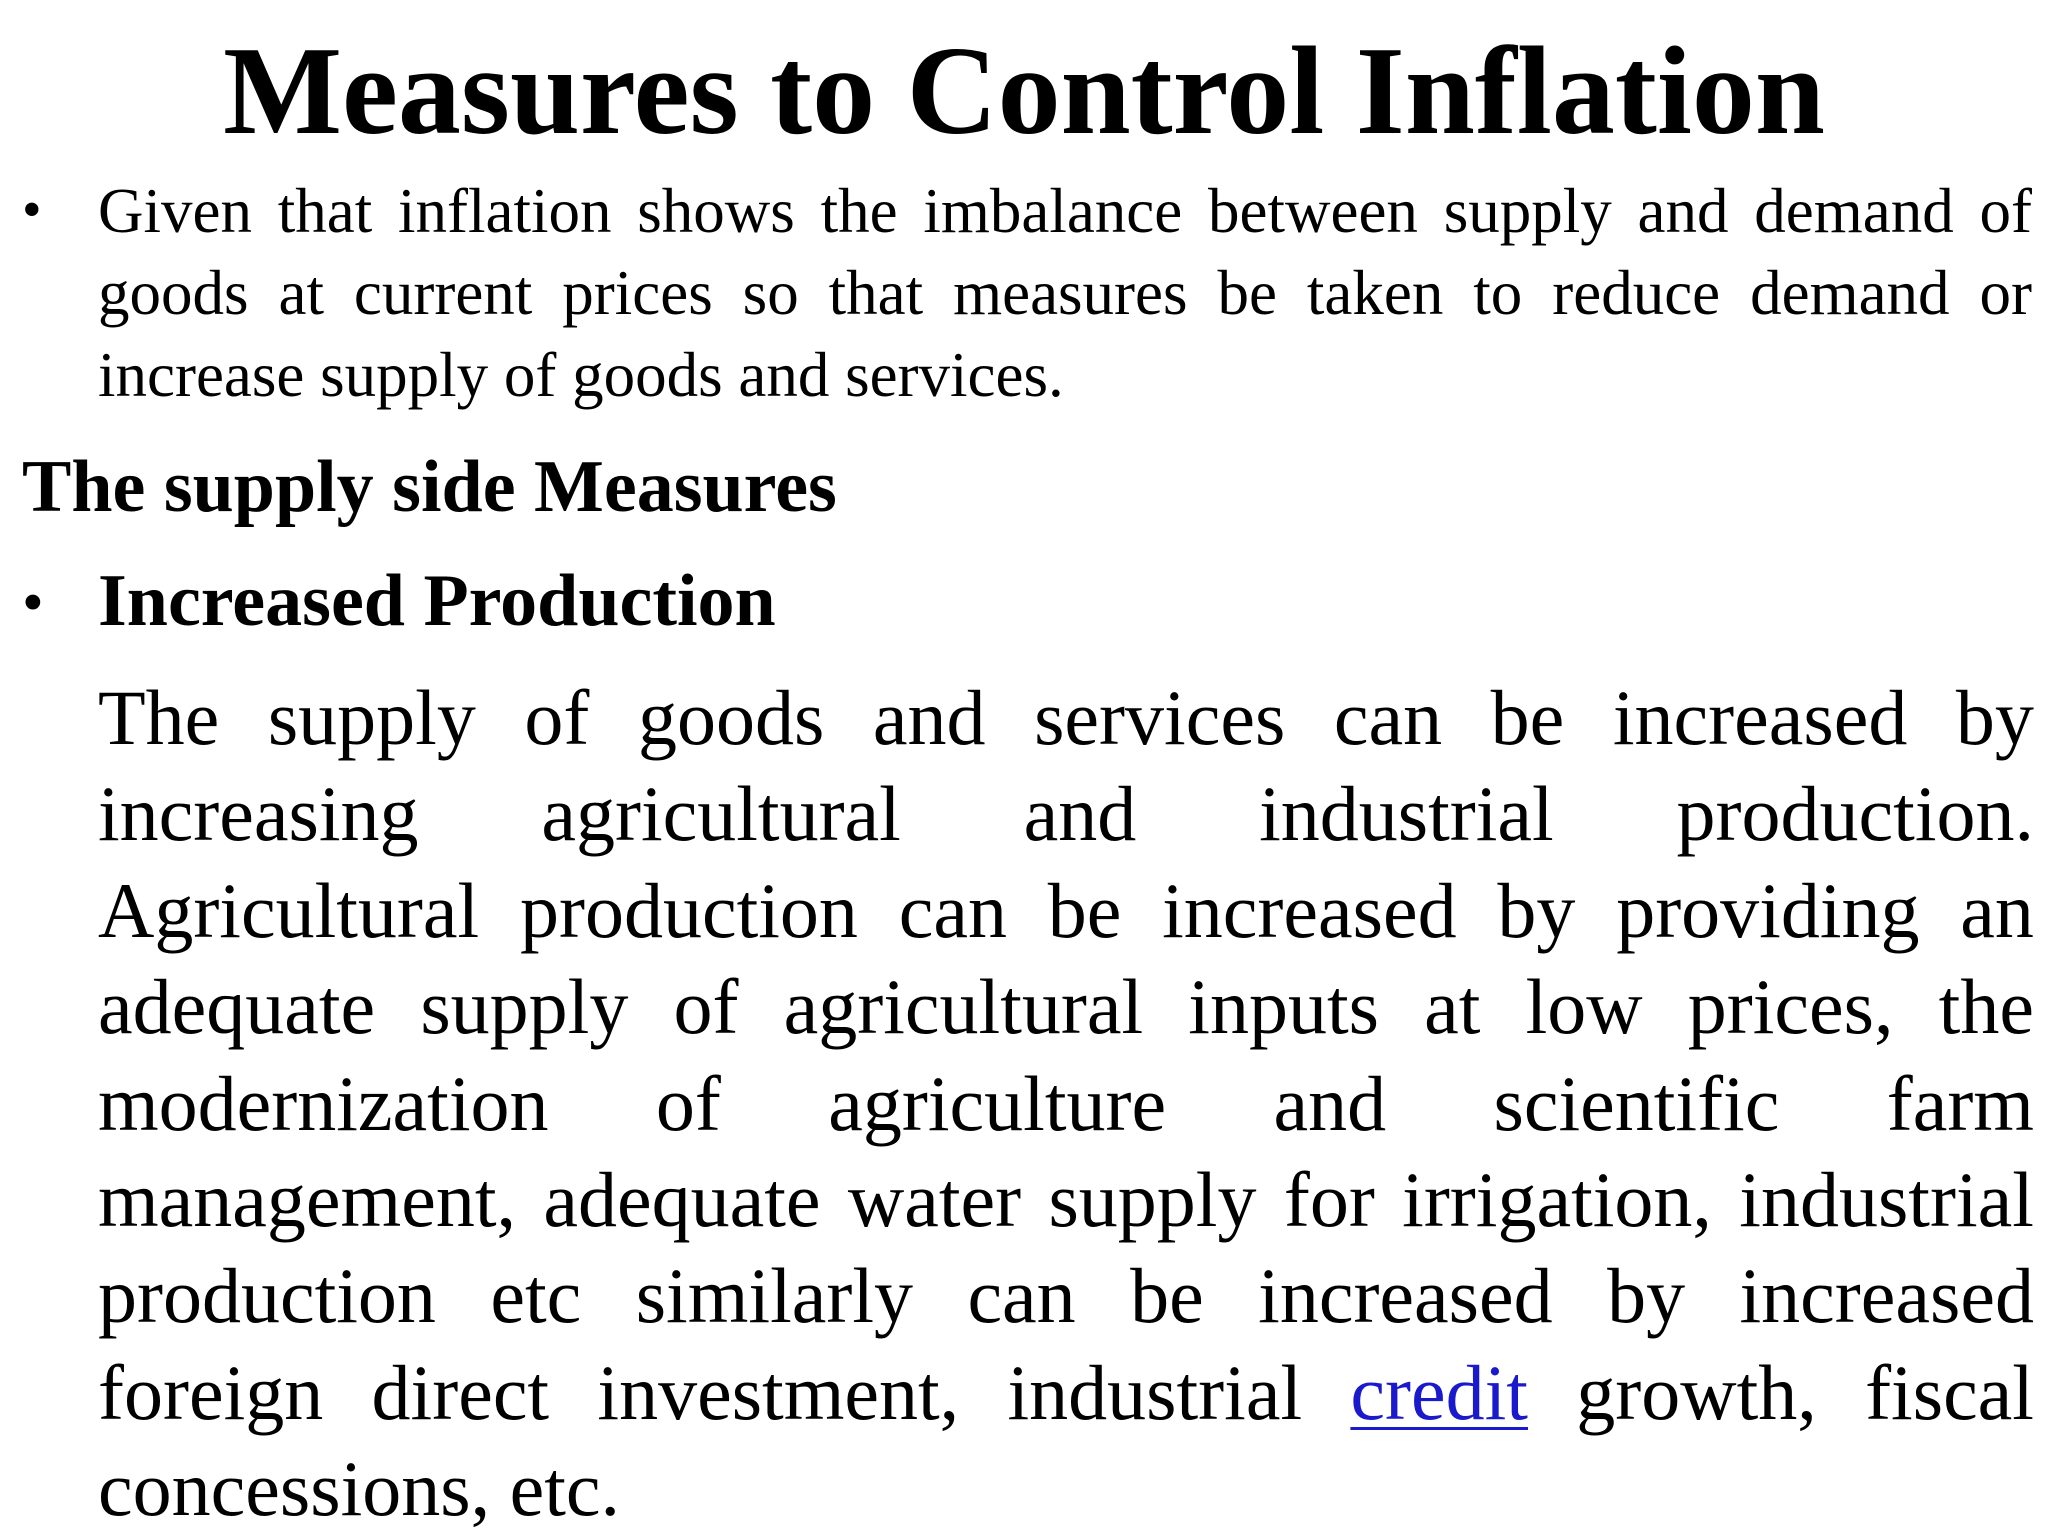  What do you see at coordinates (460, 1392) in the screenshot?
I see `paragraph-word: direct` at bounding box center [460, 1392].